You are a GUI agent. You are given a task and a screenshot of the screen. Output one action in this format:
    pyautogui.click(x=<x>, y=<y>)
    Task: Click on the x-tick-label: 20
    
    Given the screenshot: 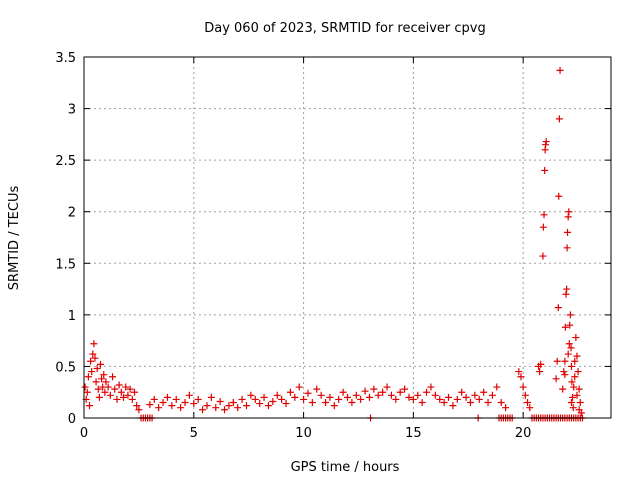 What is the action you would take?
    pyautogui.click(x=523, y=433)
    